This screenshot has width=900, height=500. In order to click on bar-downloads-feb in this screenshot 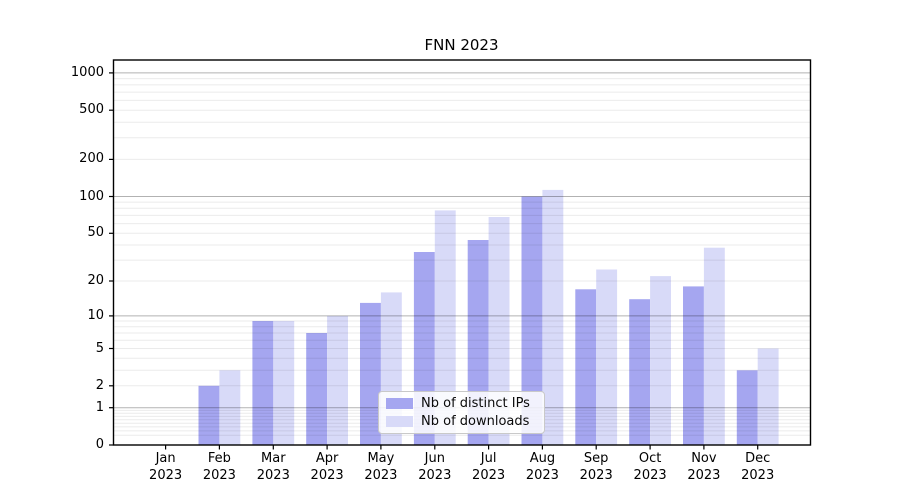, I will do `click(230, 407)`.